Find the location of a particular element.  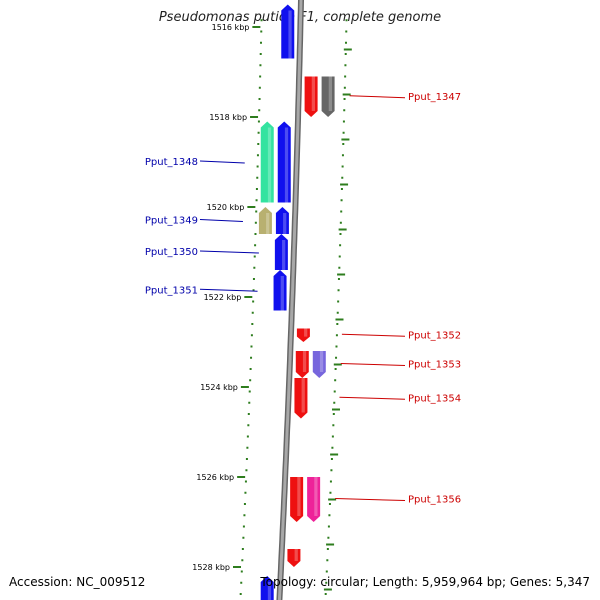

tick-label: 1524 kbp is located at coordinates (219, 387).